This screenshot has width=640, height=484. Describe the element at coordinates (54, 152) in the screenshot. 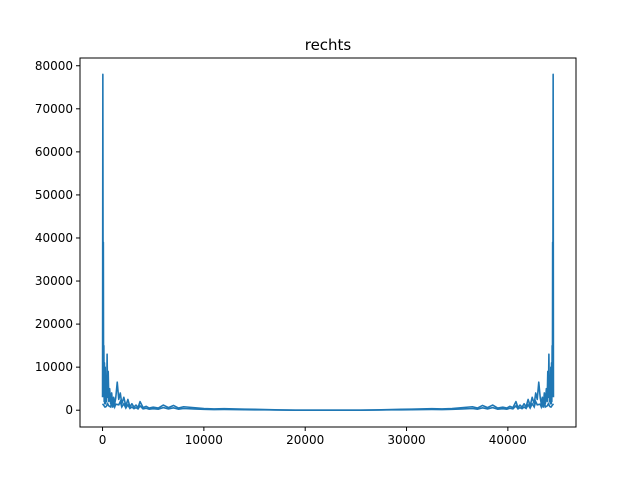

I see `y-tick-label: 60000` at that location.